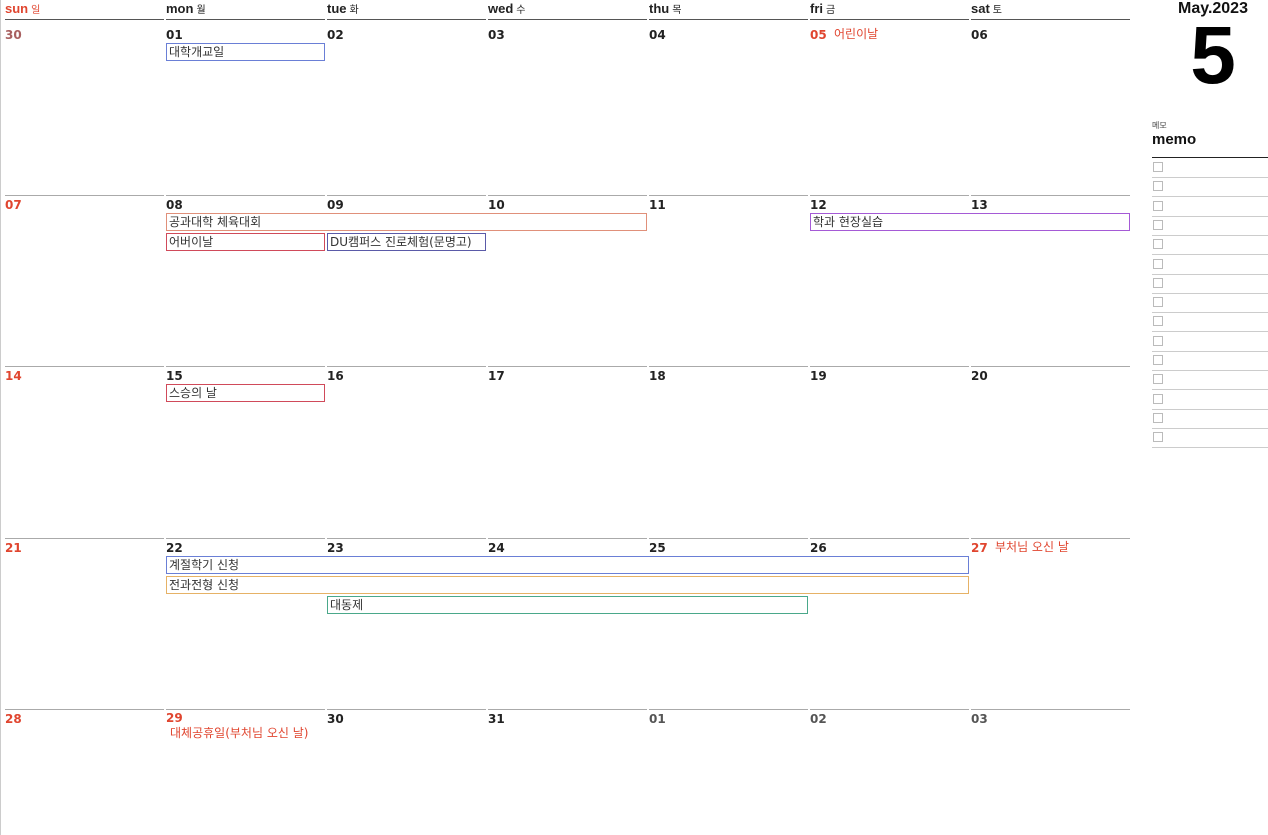 Image resolution: width=1268 pixels, height=835 pixels. Describe the element at coordinates (677, 10) in the screenshot. I see `weekday-name-ko: 목` at that location.